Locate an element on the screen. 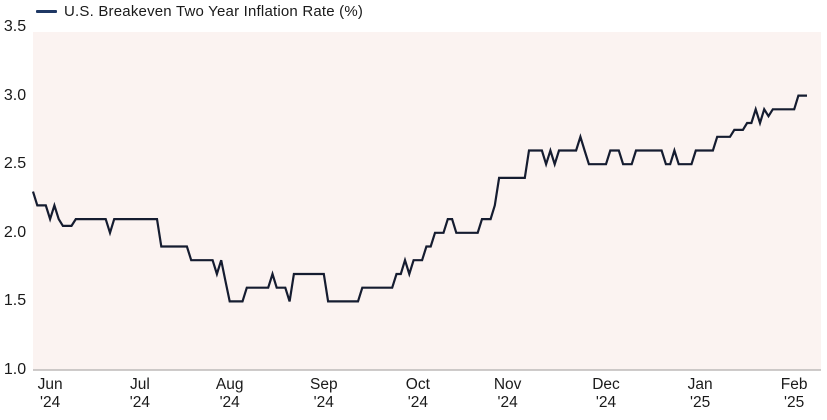  x-tick-month: Jul is located at coordinates (139, 384).